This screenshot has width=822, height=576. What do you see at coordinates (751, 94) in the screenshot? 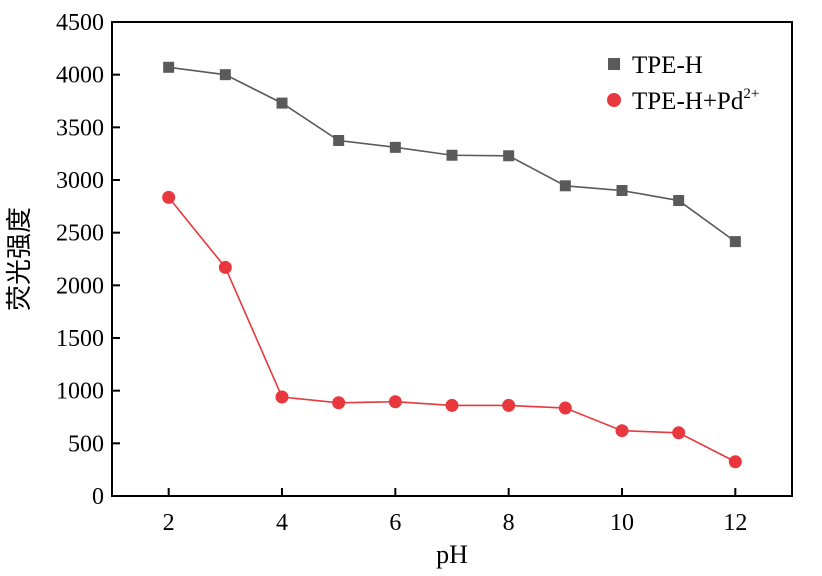
I see `legend-label-superscript: 2+` at bounding box center [751, 94].